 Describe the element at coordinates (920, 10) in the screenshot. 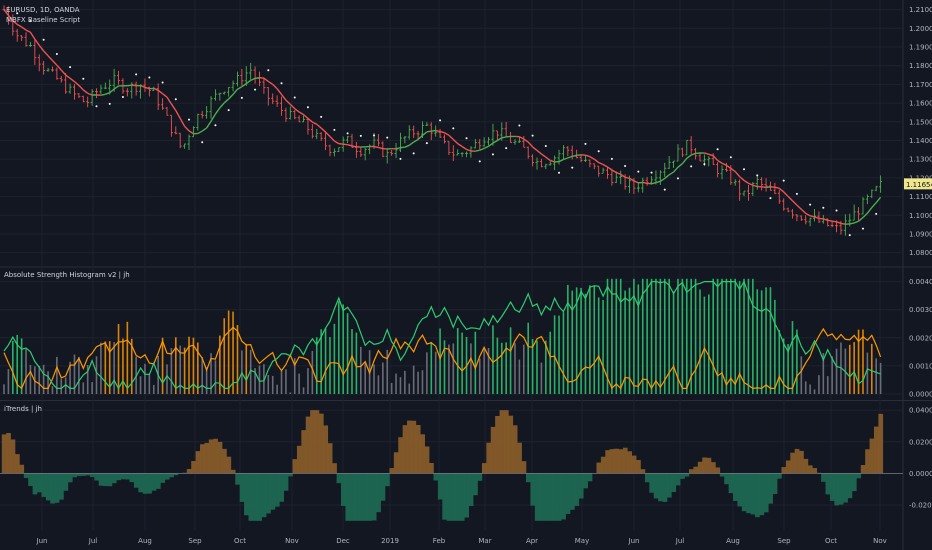

I see `price-tick-label: 1.21000` at that location.